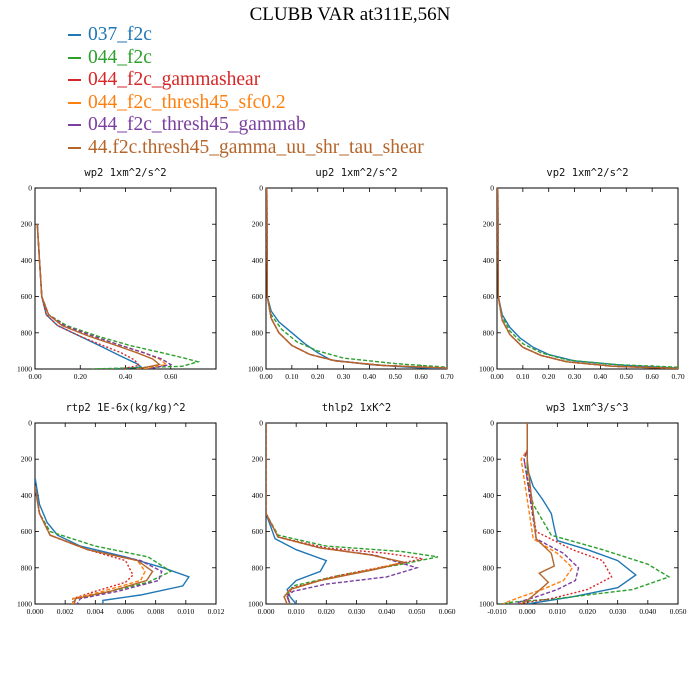  Describe the element at coordinates (497, 611) in the screenshot. I see `x-tick-label: -0.010` at that location.